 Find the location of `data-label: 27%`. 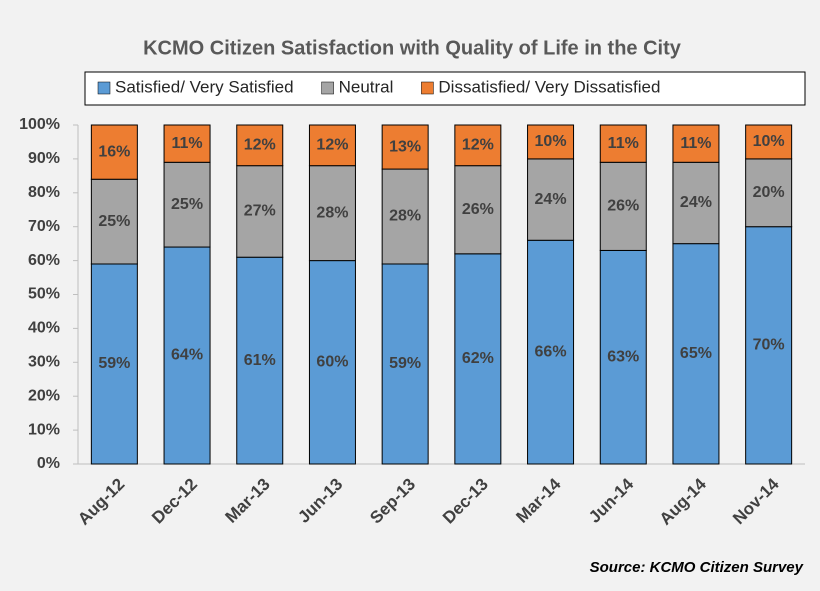

data-label: 27% is located at coordinates (260, 211).